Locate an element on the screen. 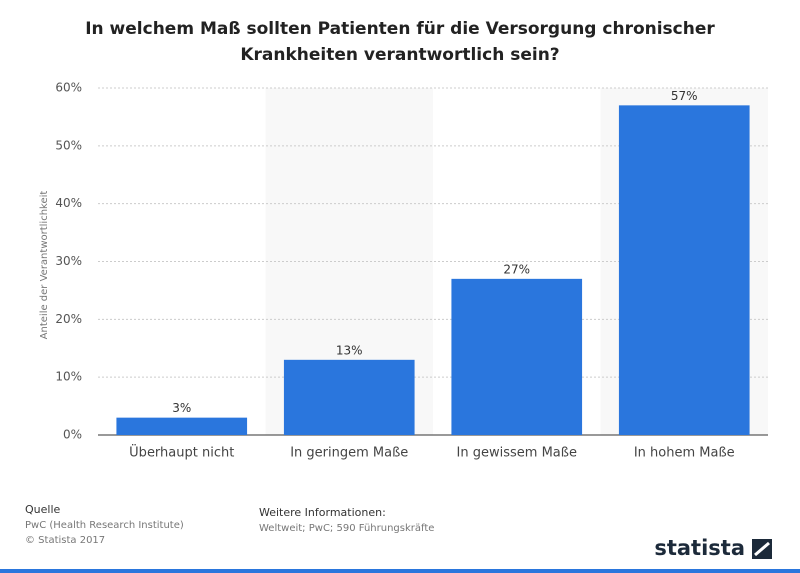 Image resolution: width=800 pixels, height=573 pixels. y-tick-label: 20% is located at coordinates (68, 319).